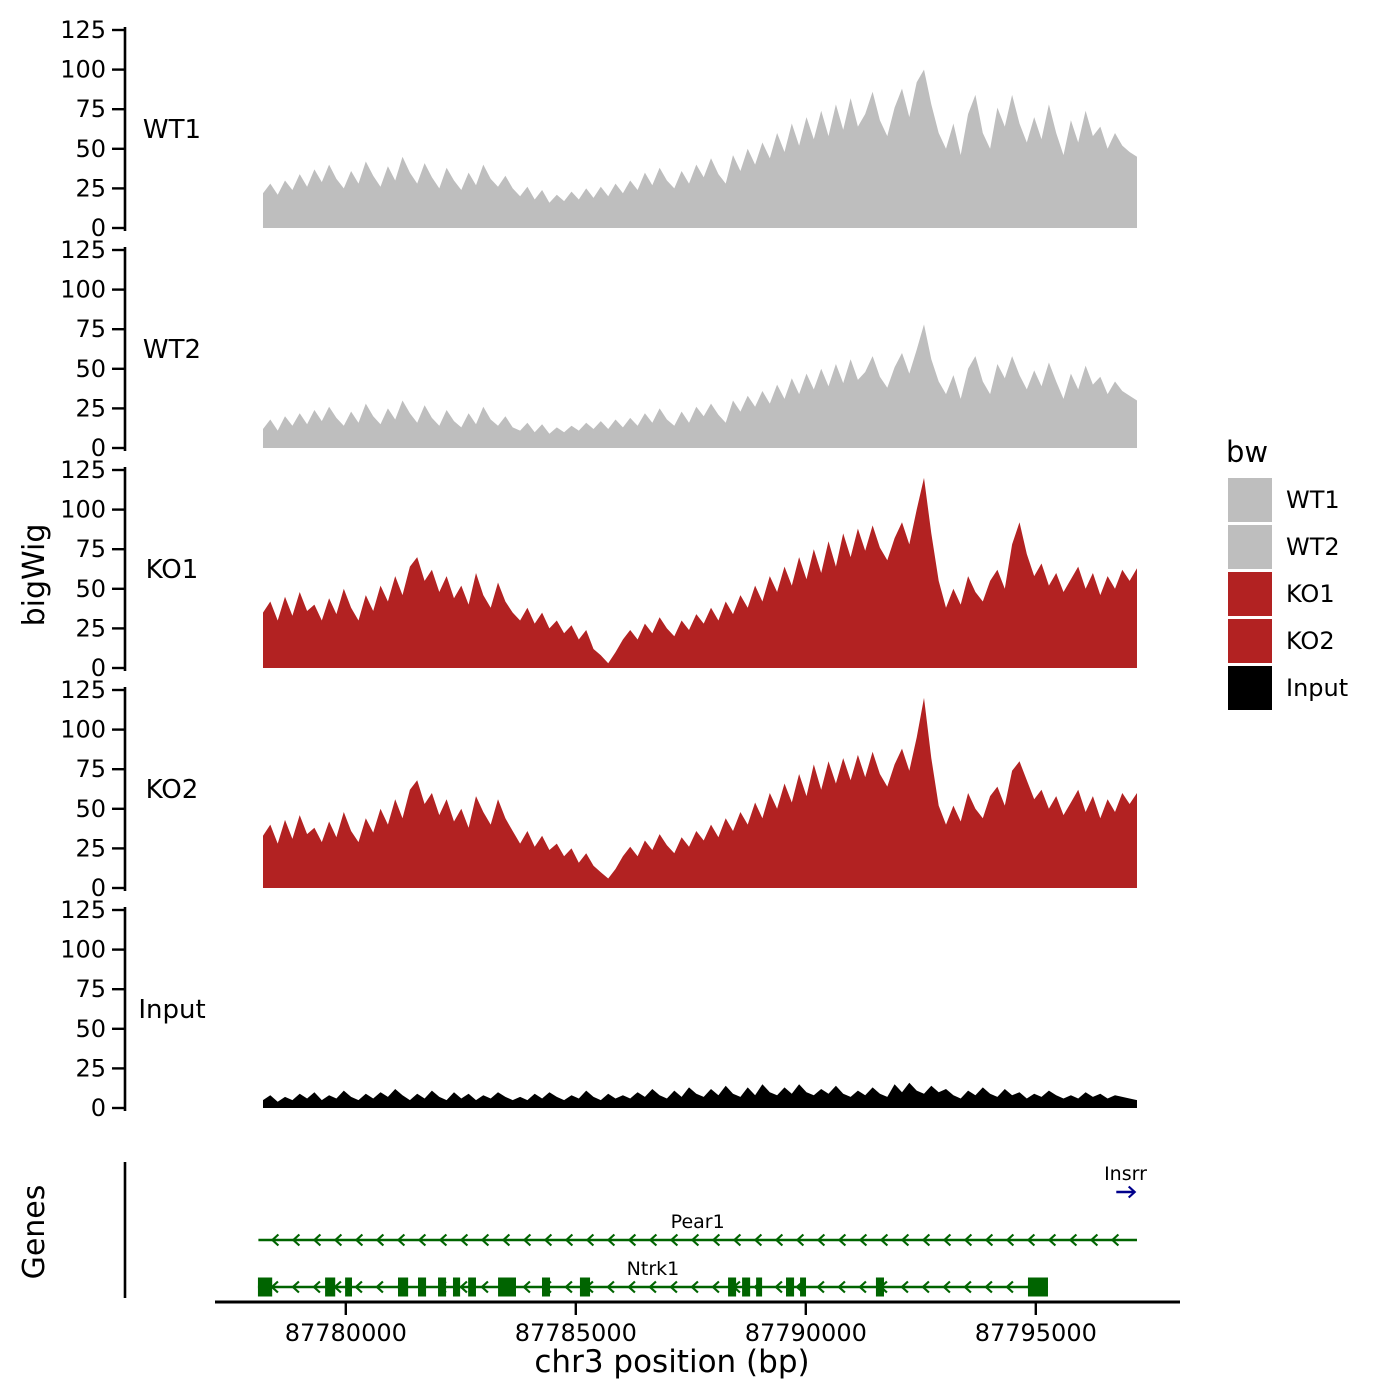 The image size is (1400, 1400). Describe the element at coordinates (1310, 641) in the screenshot. I see `legend-label-KO2: KO2` at that location.